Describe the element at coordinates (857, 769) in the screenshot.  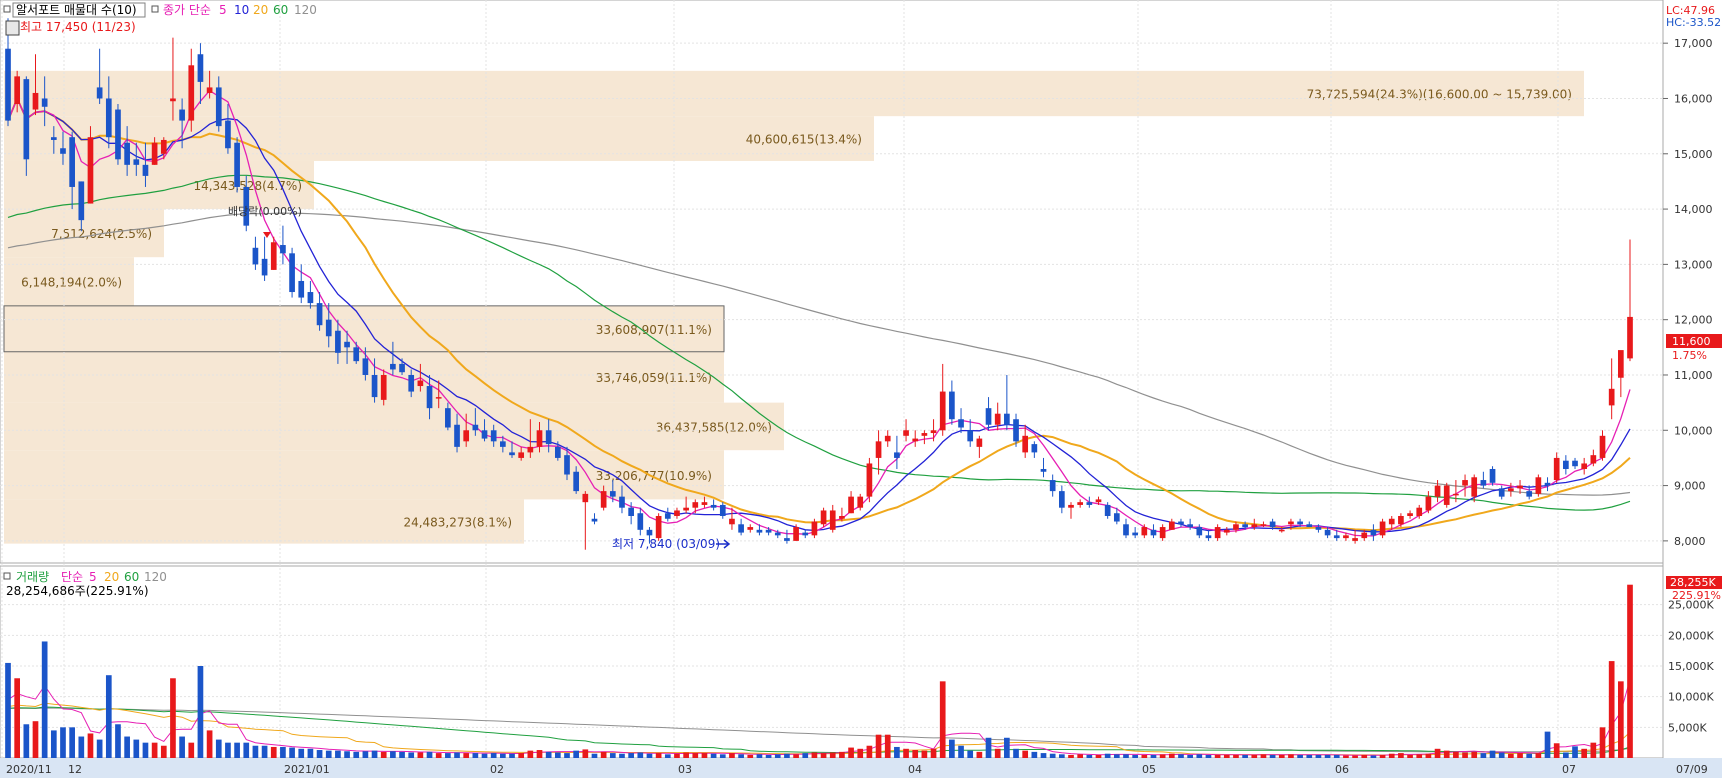
I see `date-axis-ticks: 2020/11 12 2021/01 02 03 04 05 06 07 07/09` at that location.